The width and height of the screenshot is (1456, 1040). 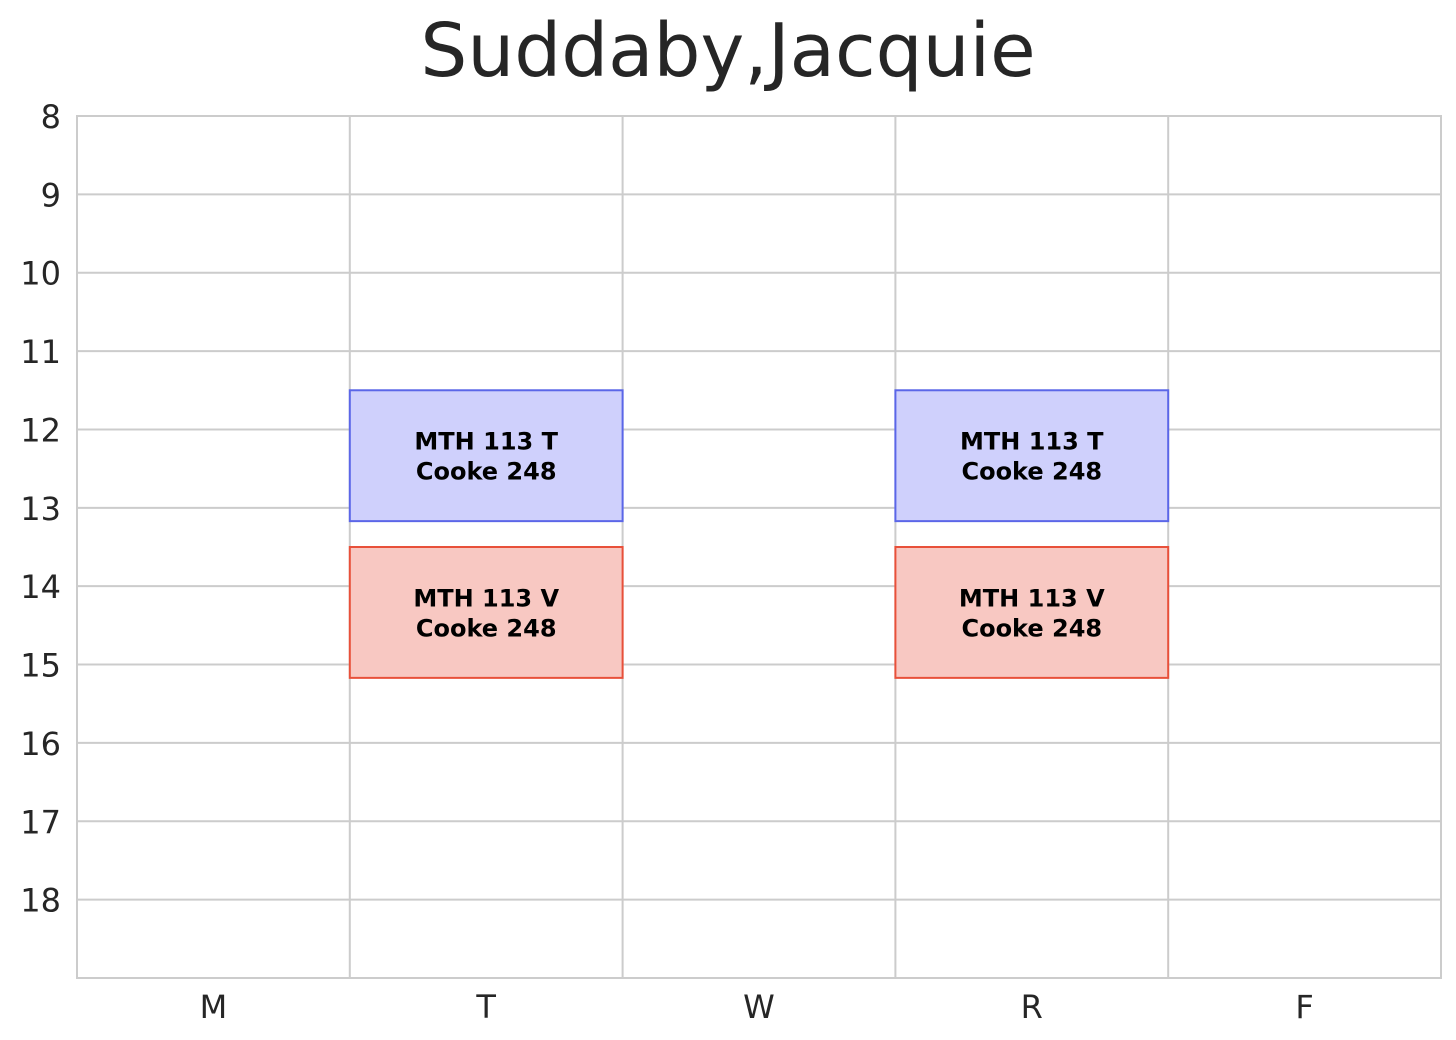 What do you see at coordinates (51, 195) in the screenshot?
I see `y-tick-label: 9` at bounding box center [51, 195].